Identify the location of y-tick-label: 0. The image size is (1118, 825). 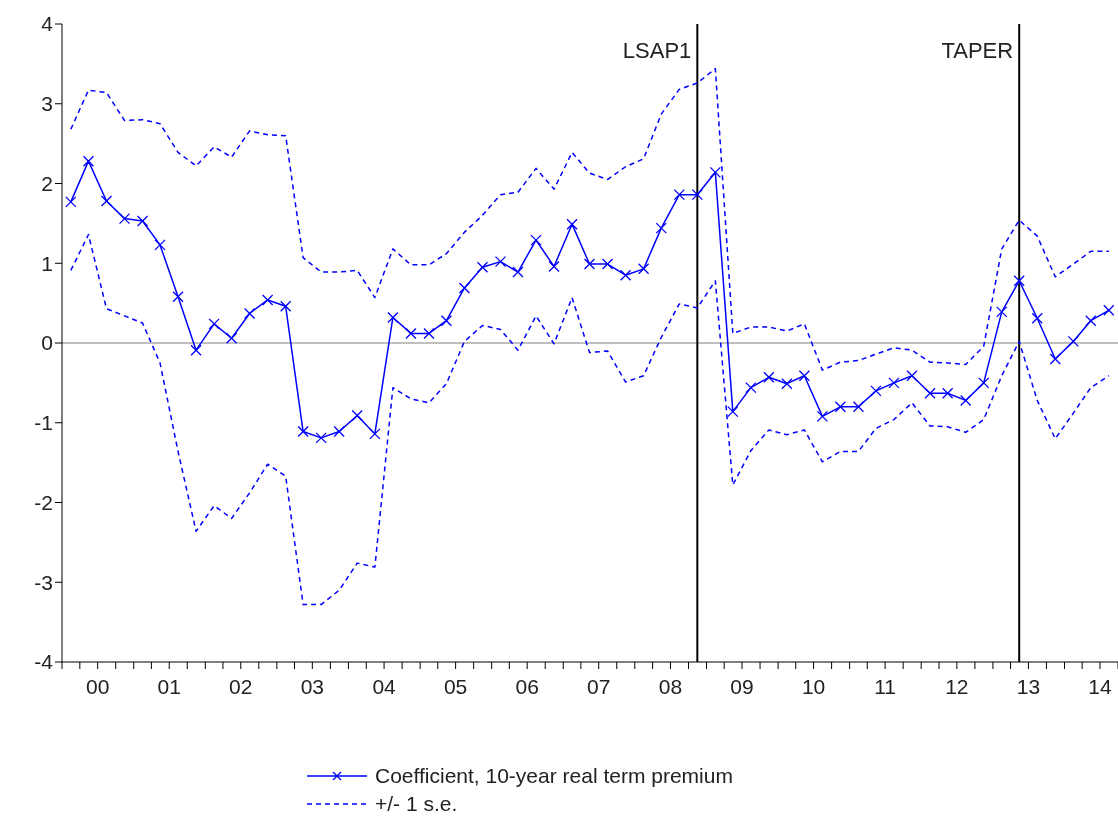
(47, 343).